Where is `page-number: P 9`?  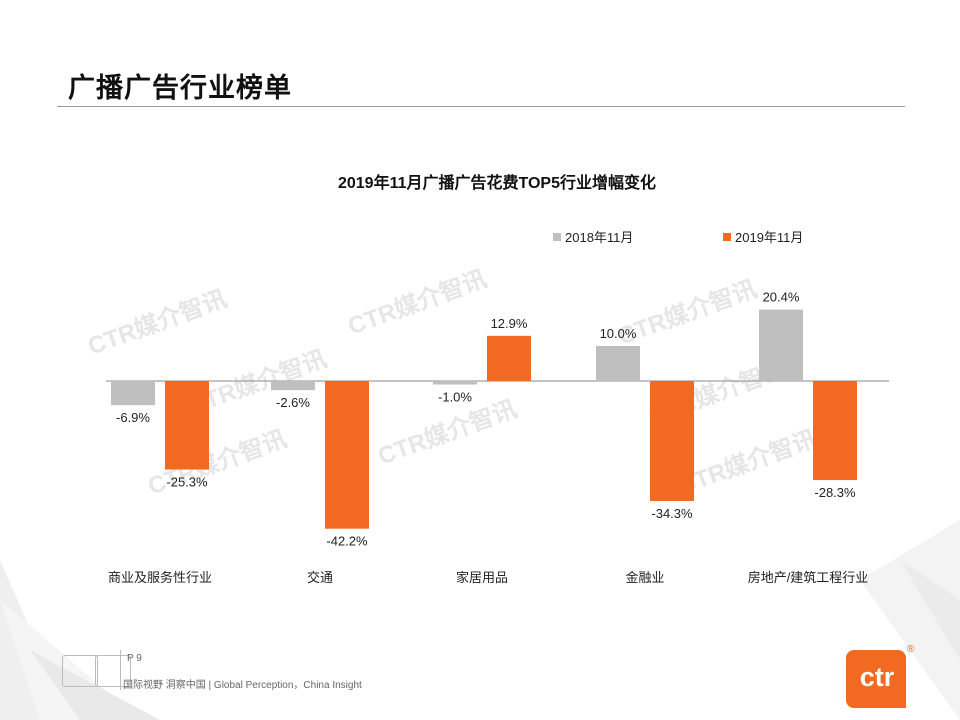 page-number: P 9 is located at coordinates (134, 658).